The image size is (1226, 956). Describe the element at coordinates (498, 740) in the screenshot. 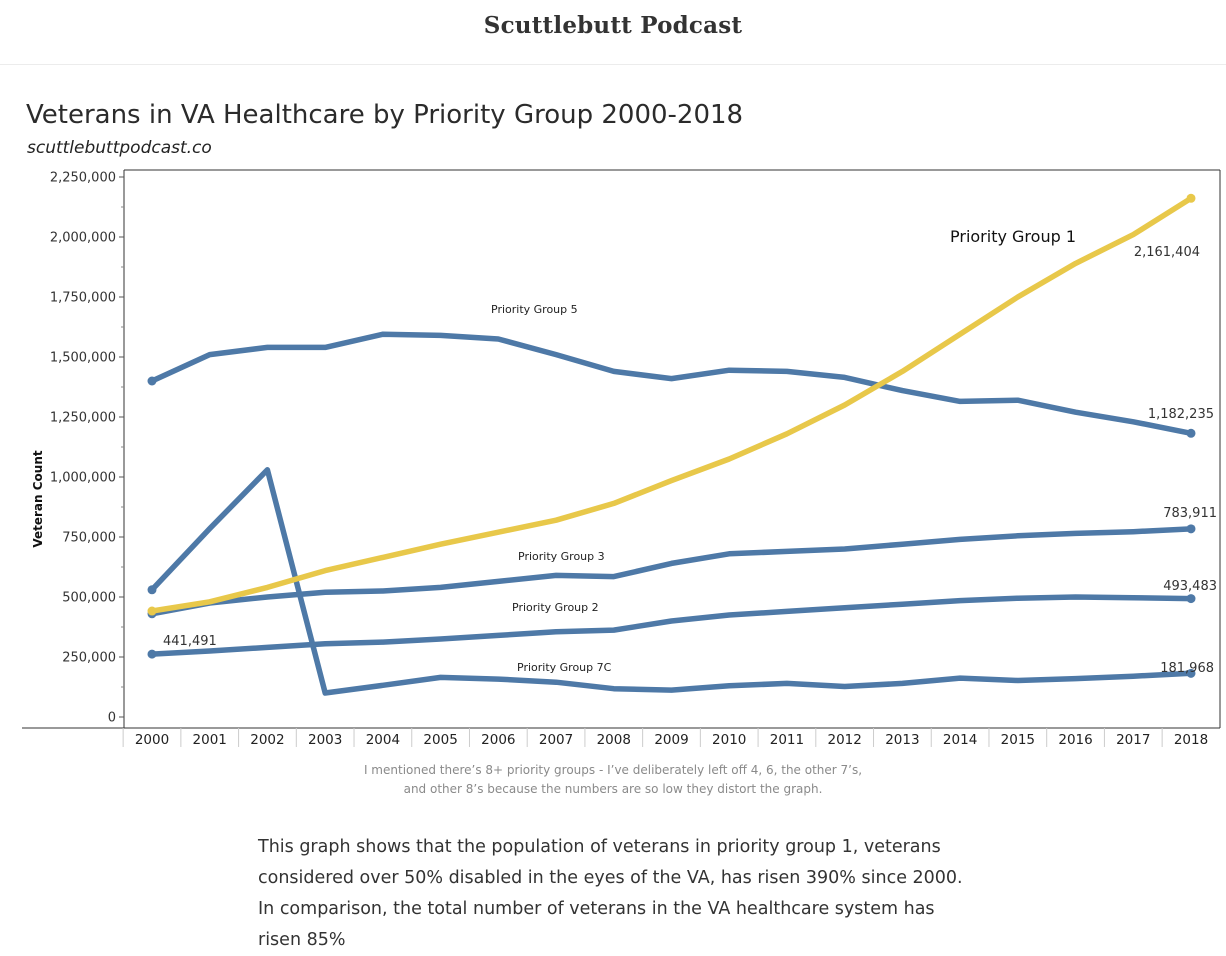

I see `x-tick-label: 2006` at that location.